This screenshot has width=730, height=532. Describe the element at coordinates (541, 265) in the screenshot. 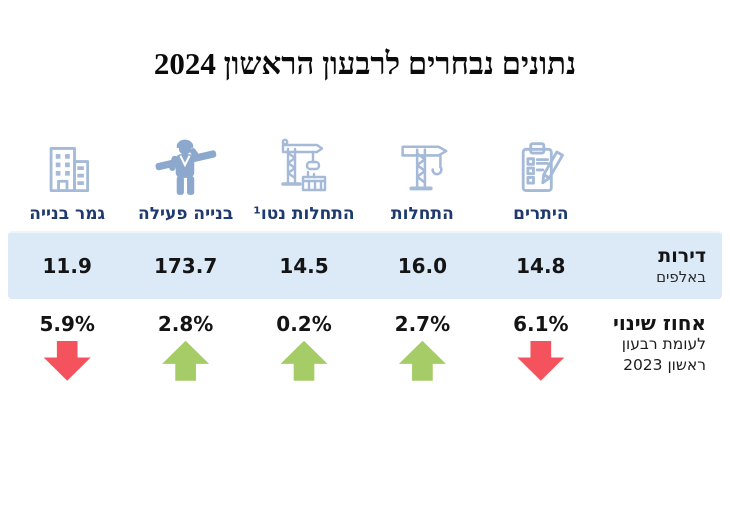

I see `value-permits: 14.8` at that location.